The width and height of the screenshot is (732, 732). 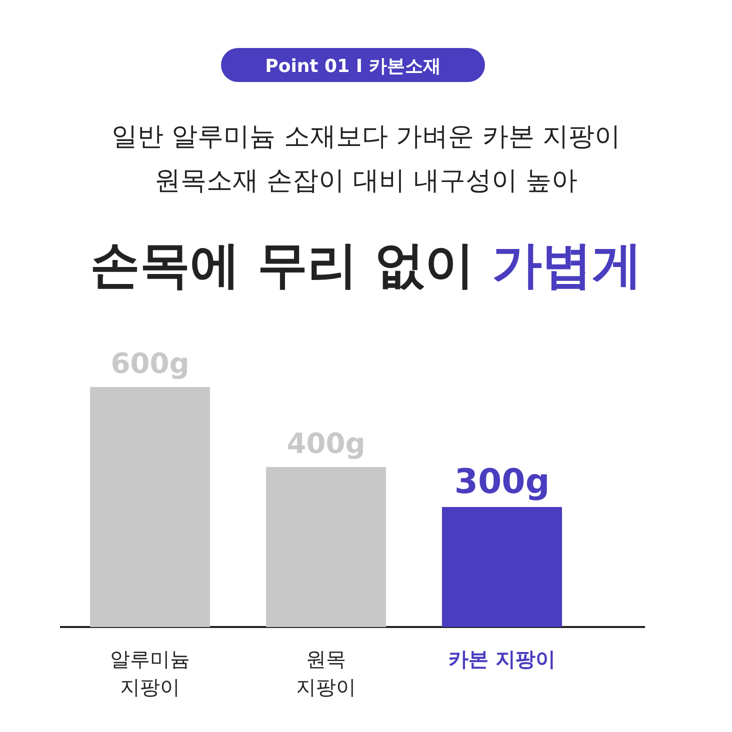 What do you see at coordinates (366, 159) in the screenshot?
I see `chart-subtitle: 일반 알루미늄 소재보다 가벼운 카본 지팡이 원목소재 손잡이 대비 내구성이 높아` at bounding box center [366, 159].